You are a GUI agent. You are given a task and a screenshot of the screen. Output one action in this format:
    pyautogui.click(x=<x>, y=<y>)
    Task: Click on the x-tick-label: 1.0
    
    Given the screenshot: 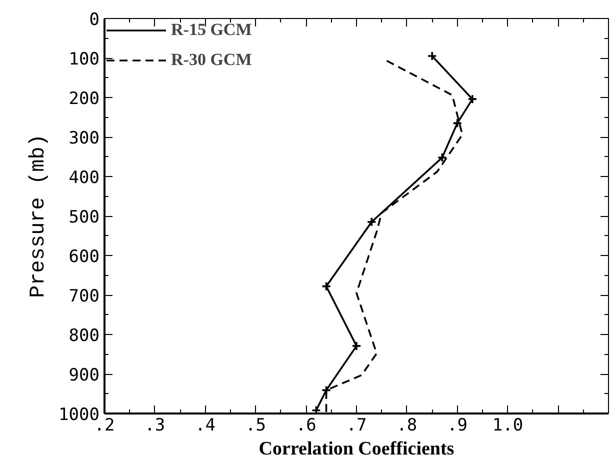 What is the action you would take?
    pyautogui.click(x=508, y=426)
    